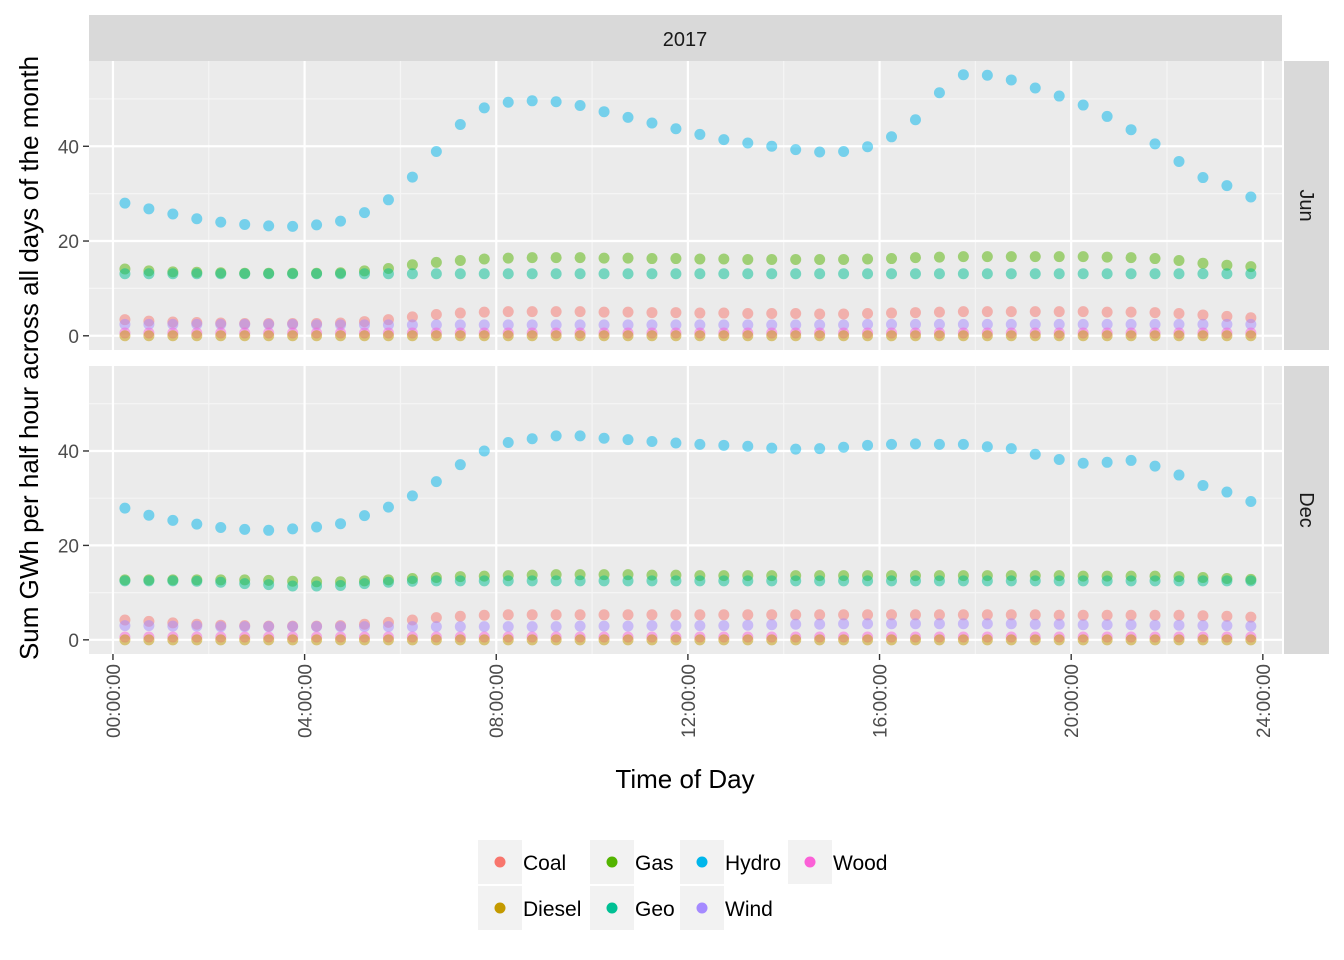  I want to click on facet-strip-dec, so click(1306, 510).